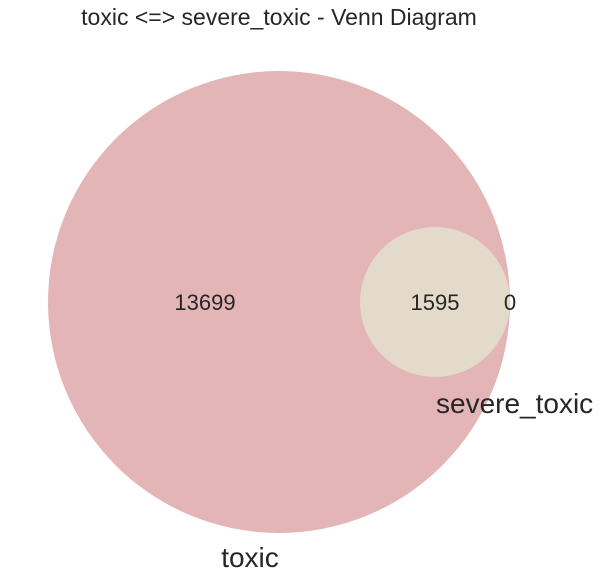 The width and height of the screenshot is (604, 582). I want to click on toxic-only-count: 13699, so click(204, 302).